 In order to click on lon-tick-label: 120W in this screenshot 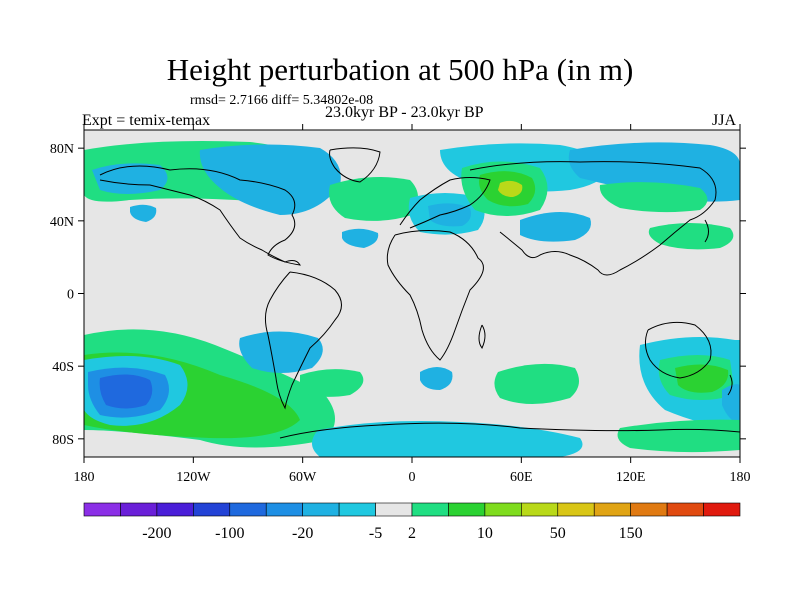, I will do `click(193, 477)`.